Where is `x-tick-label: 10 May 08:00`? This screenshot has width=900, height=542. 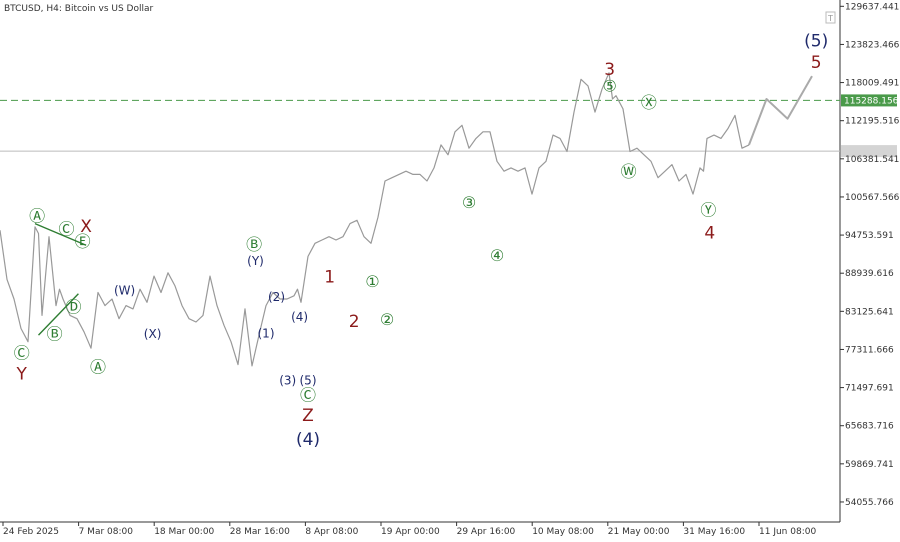 x-tick-label: 10 May 08:00 is located at coordinates (563, 532).